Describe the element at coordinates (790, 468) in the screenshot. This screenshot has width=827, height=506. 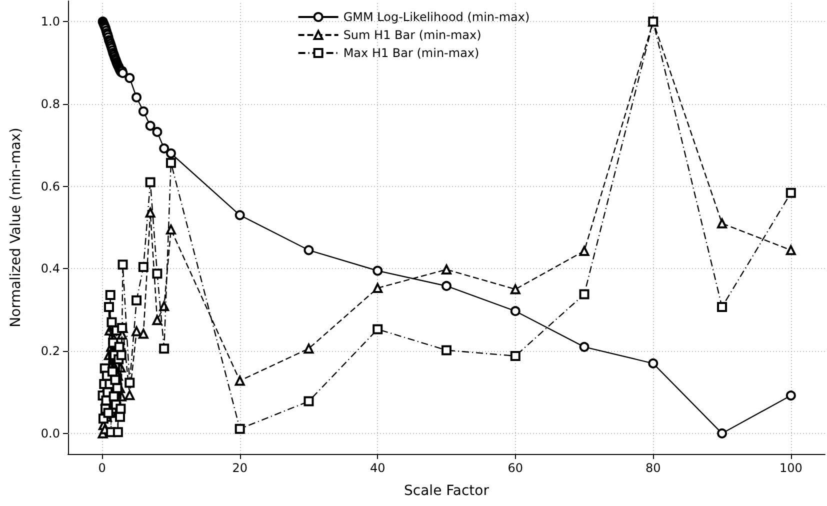
I see `x-tick-label: 100` at that location.